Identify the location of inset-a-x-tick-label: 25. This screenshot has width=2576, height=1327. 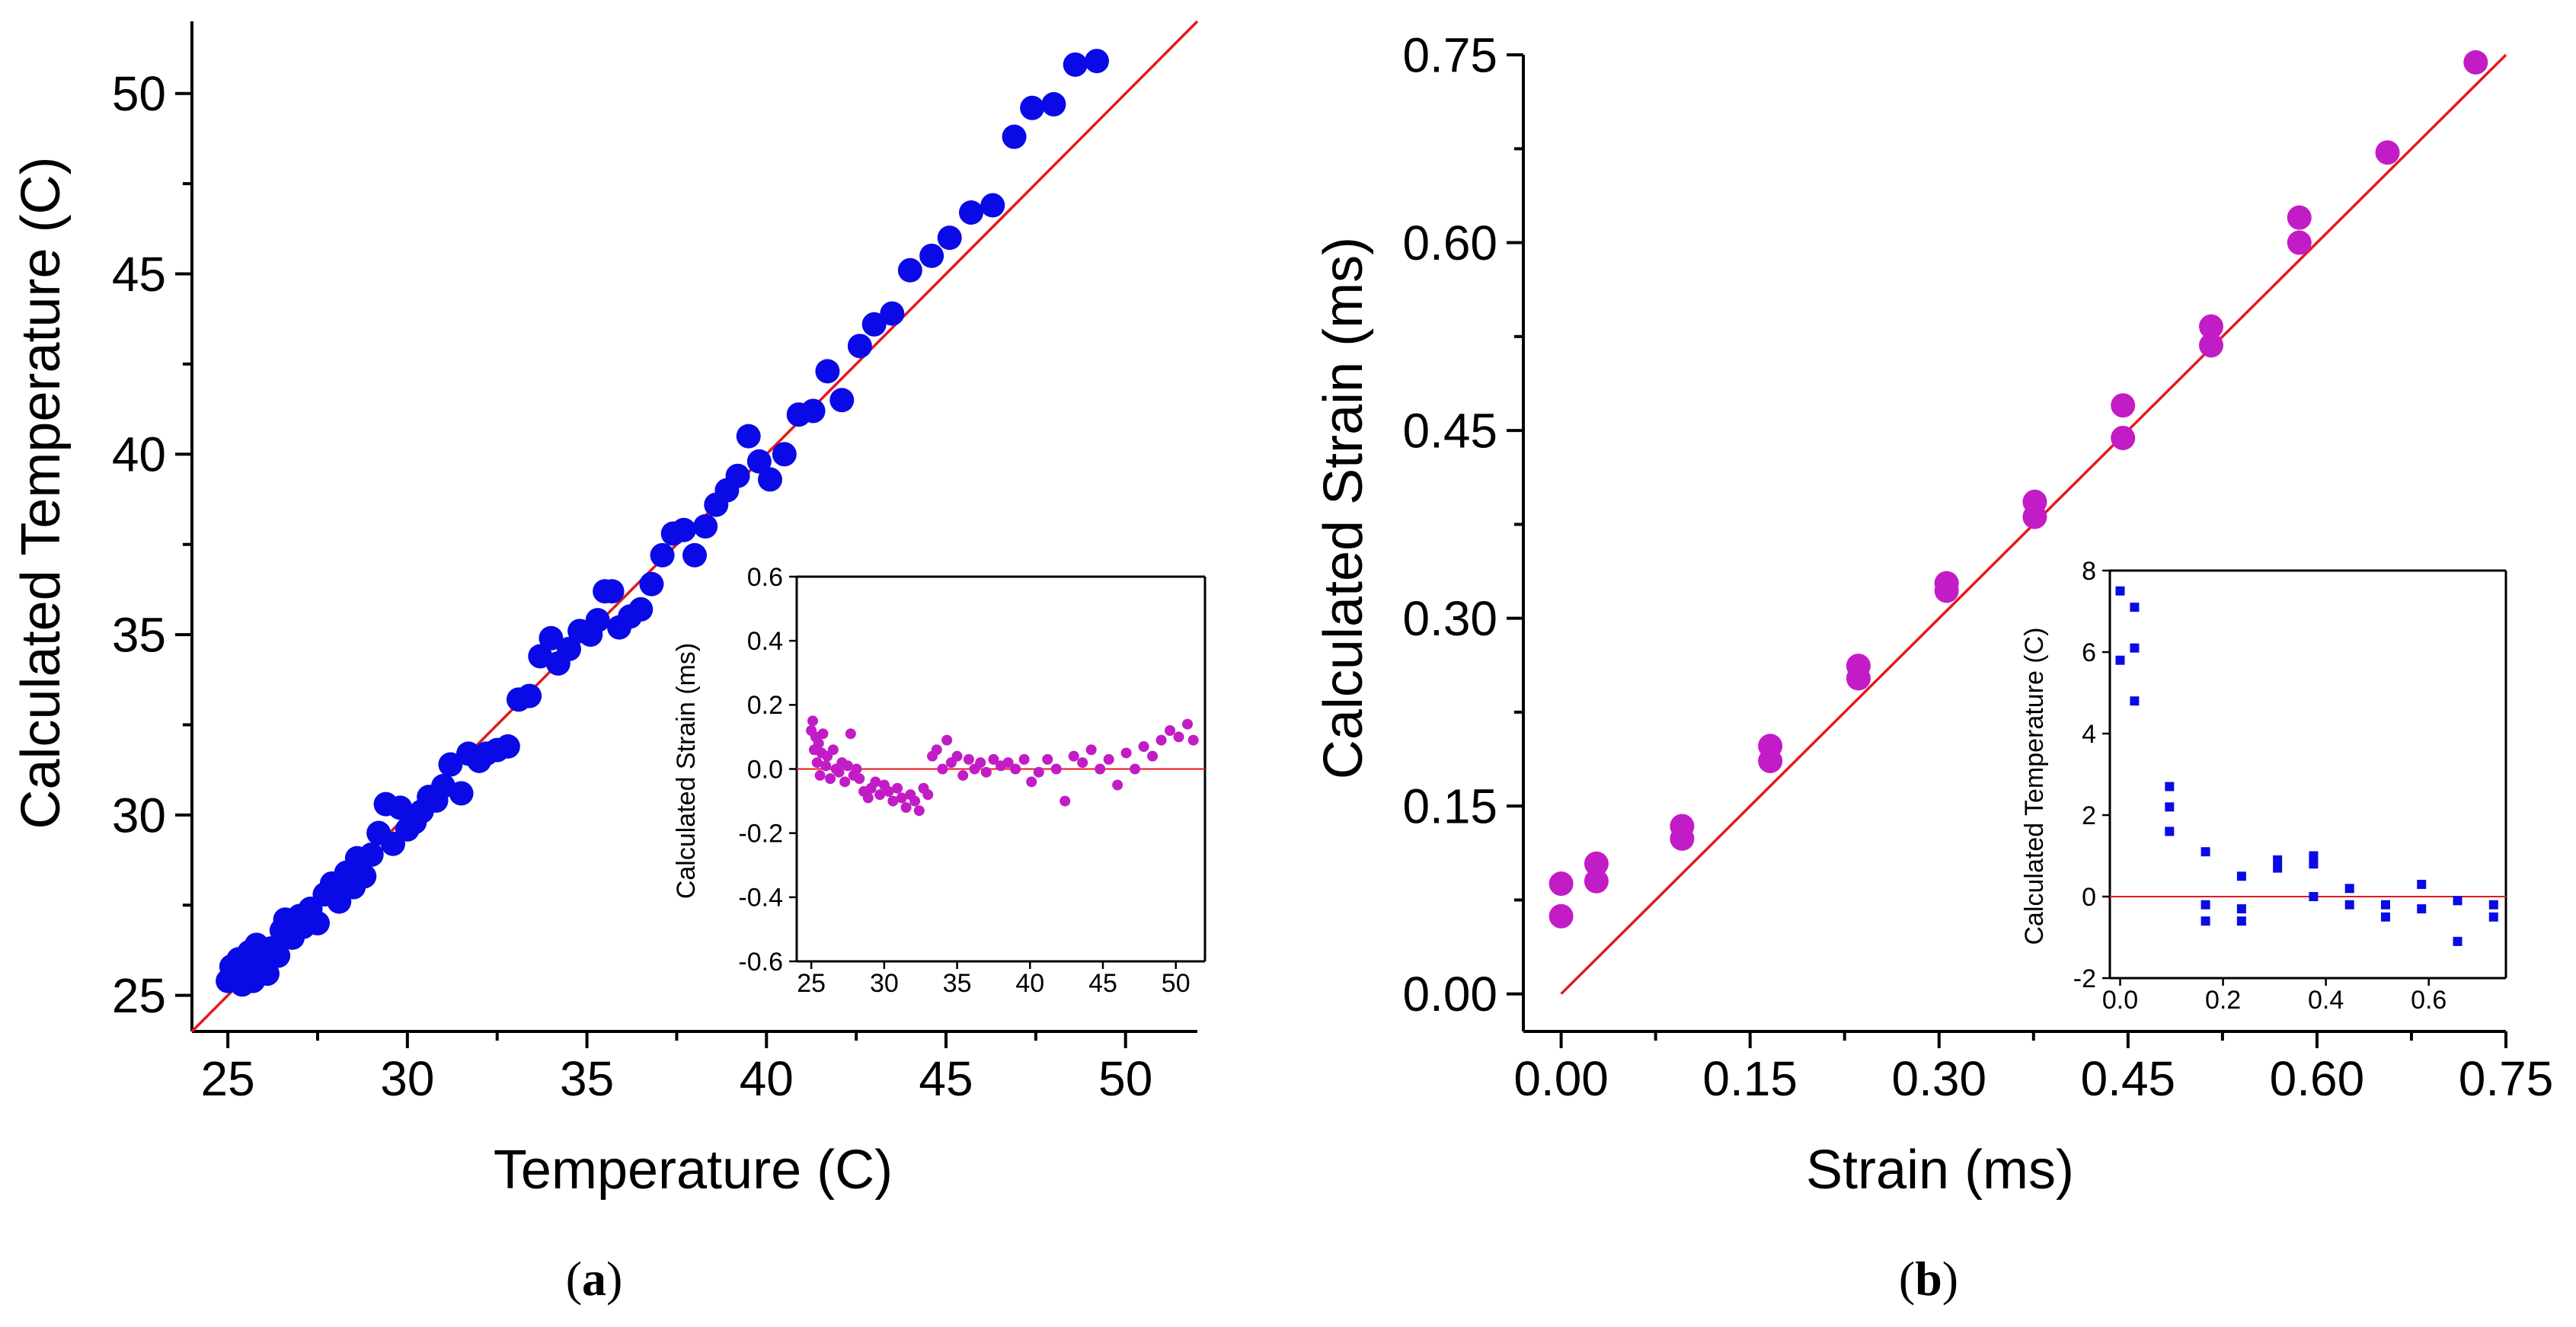
(812, 984).